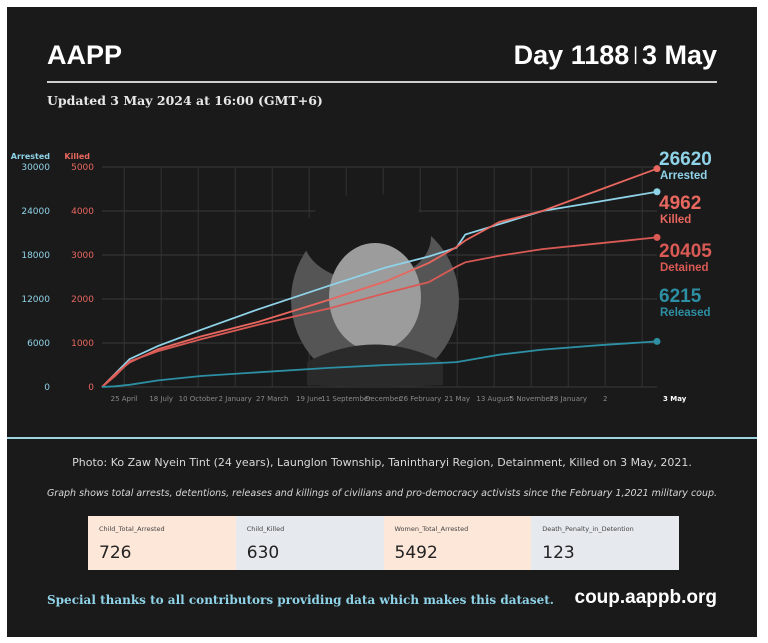  I want to click on series-end-value: 6215, so click(680, 296).